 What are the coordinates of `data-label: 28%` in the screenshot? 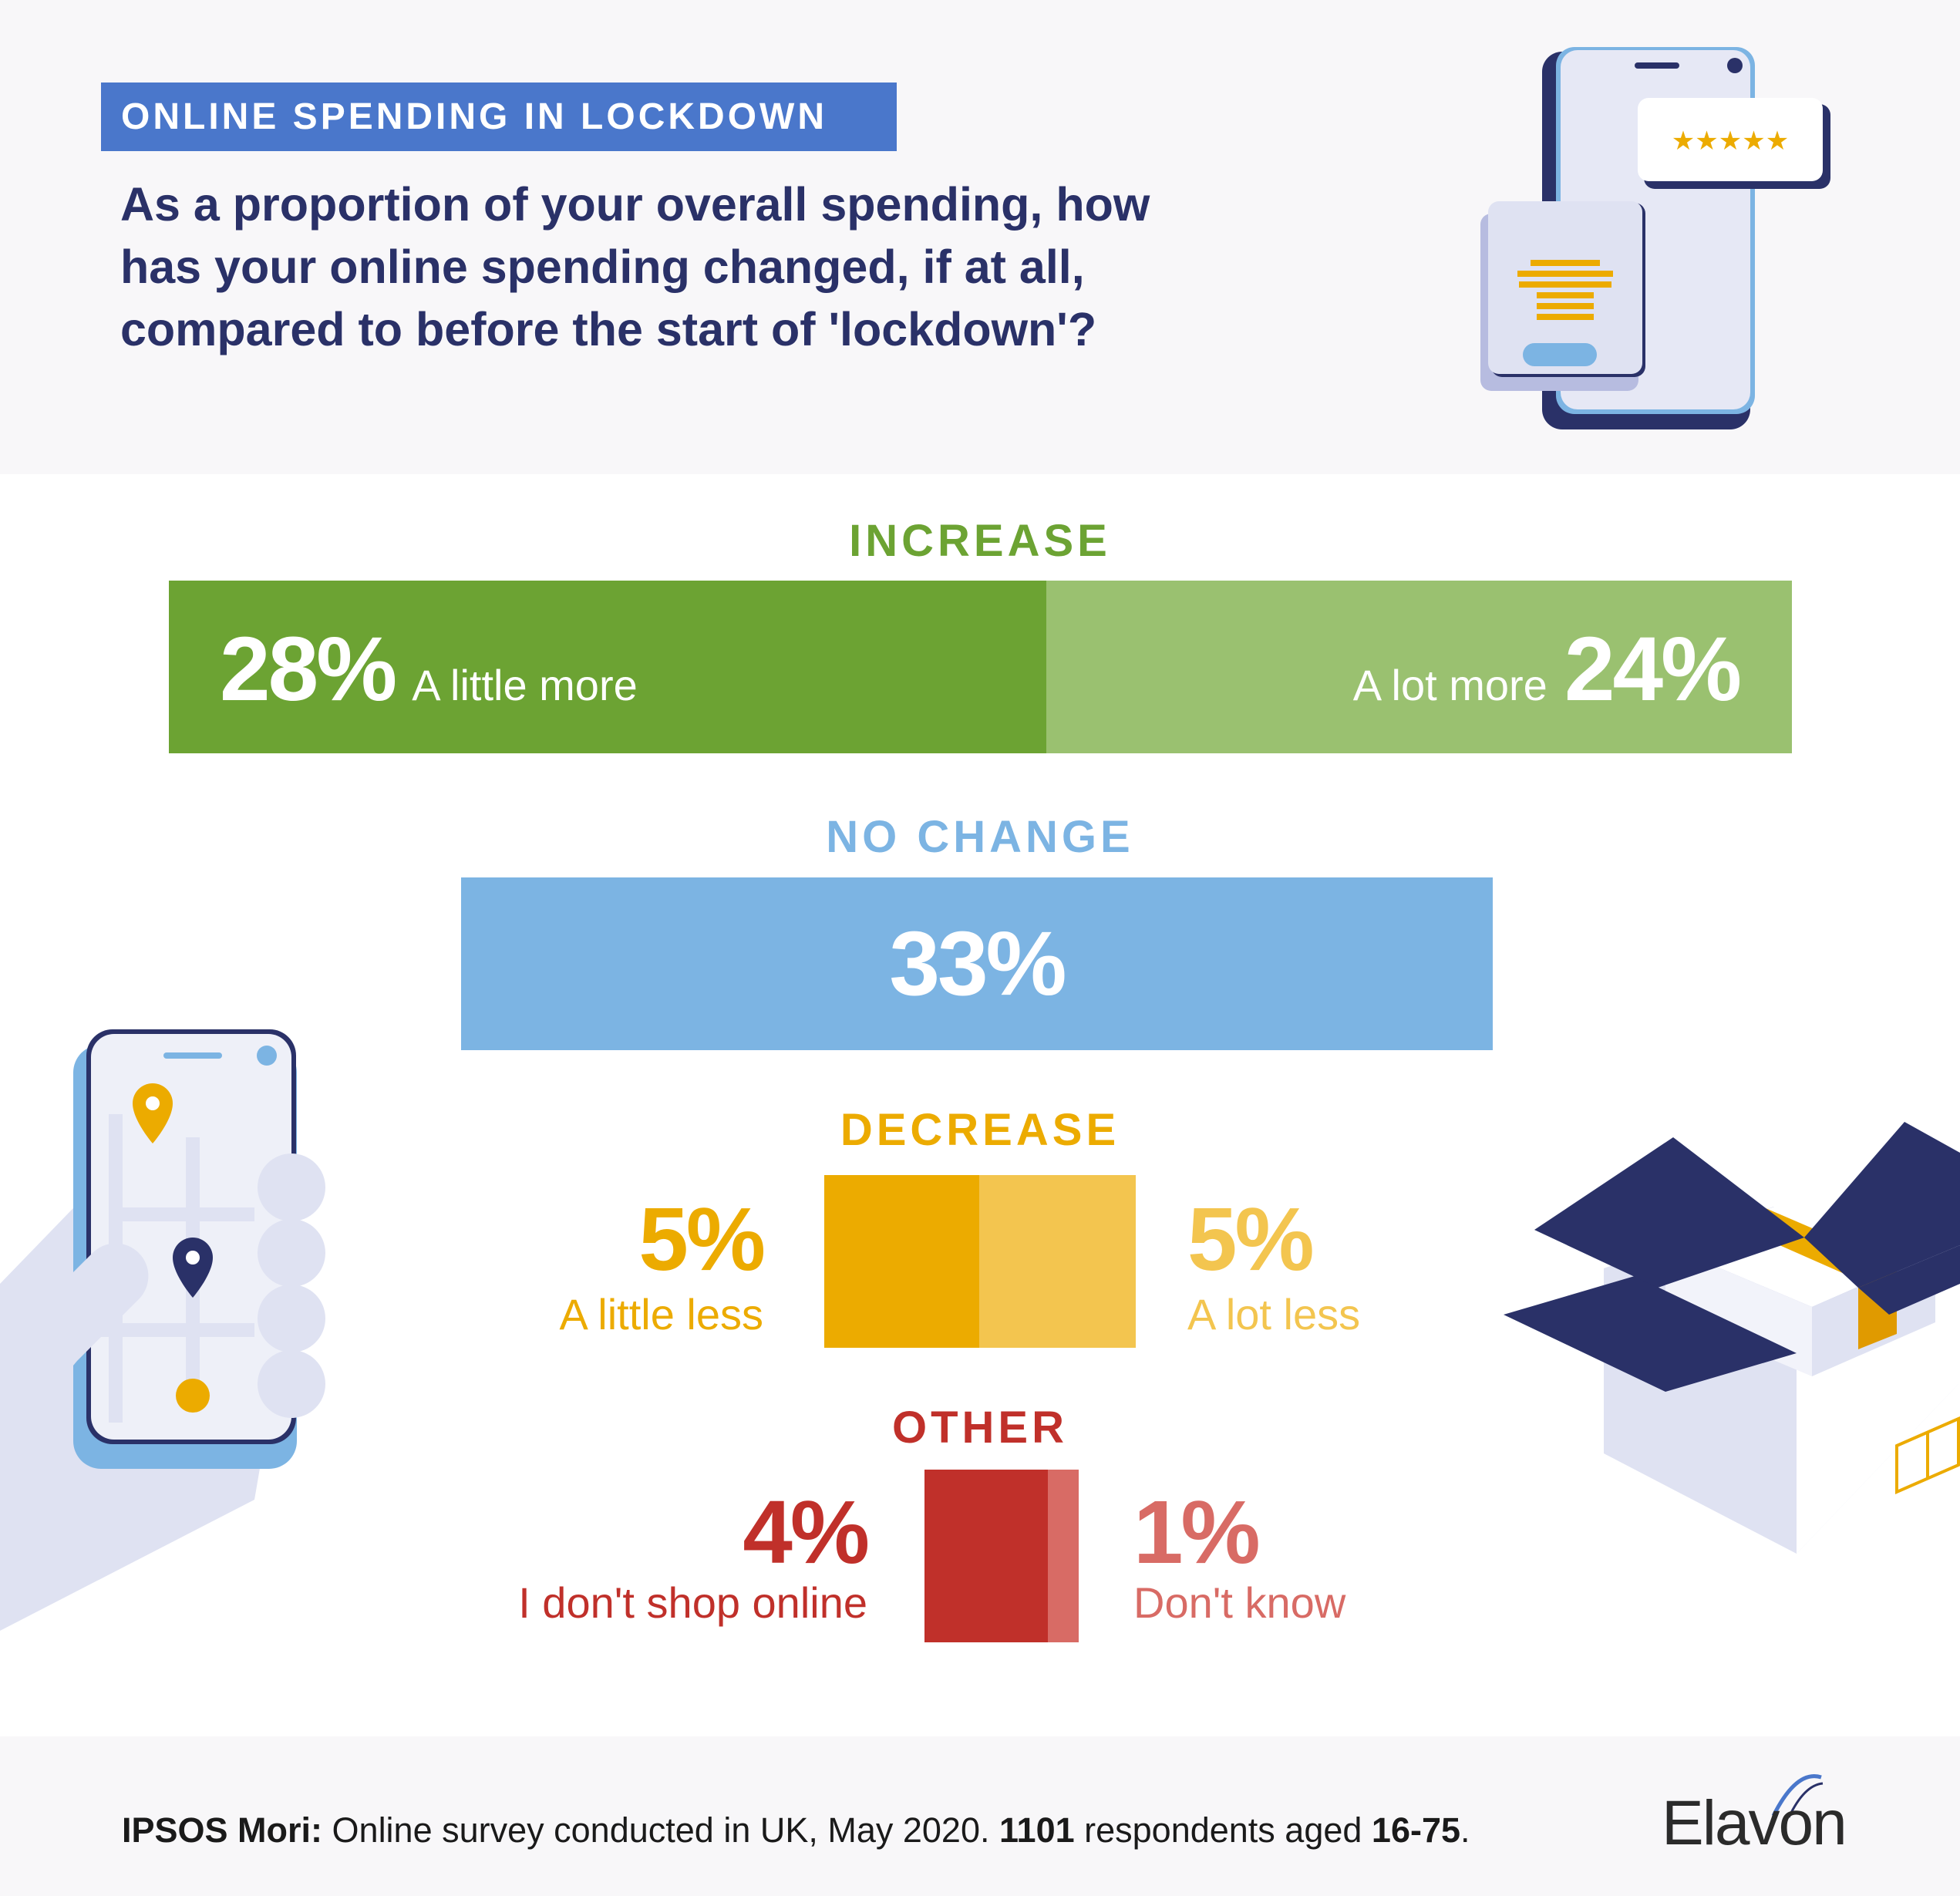 It's located at (308, 669).